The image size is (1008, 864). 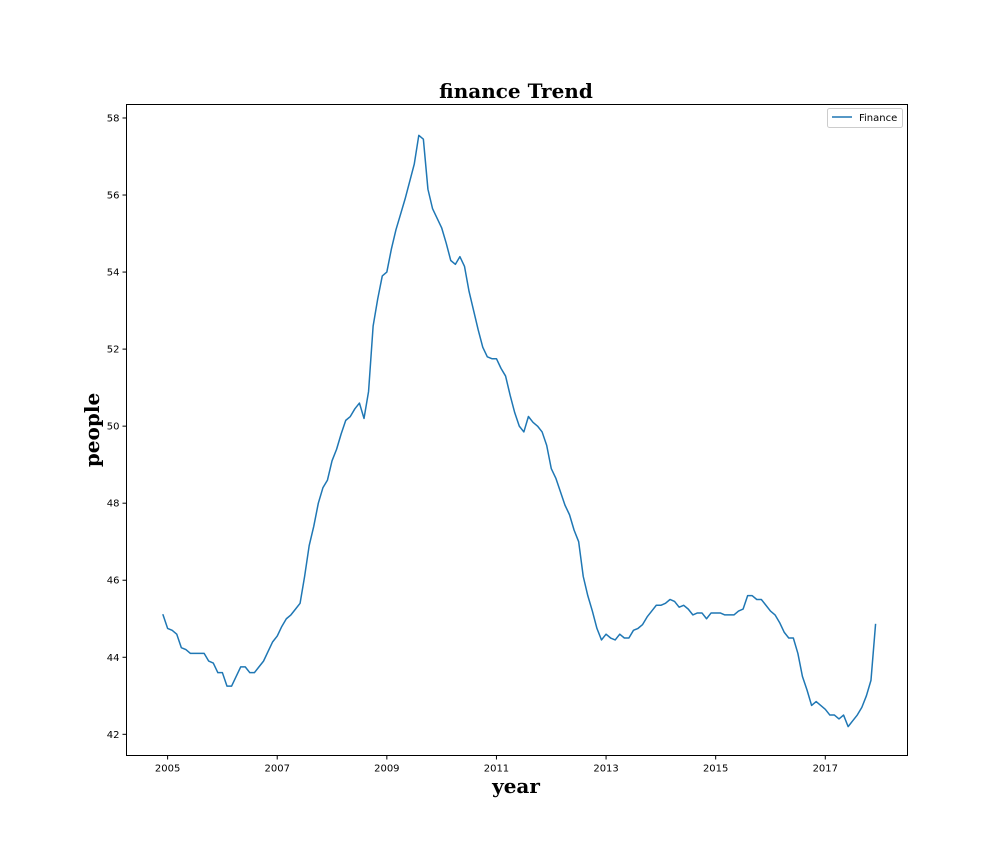 What do you see at coordinates (715, 769) in the screenshot?
I see `x-tick-label: 2015` at bounding box center [715, 769].